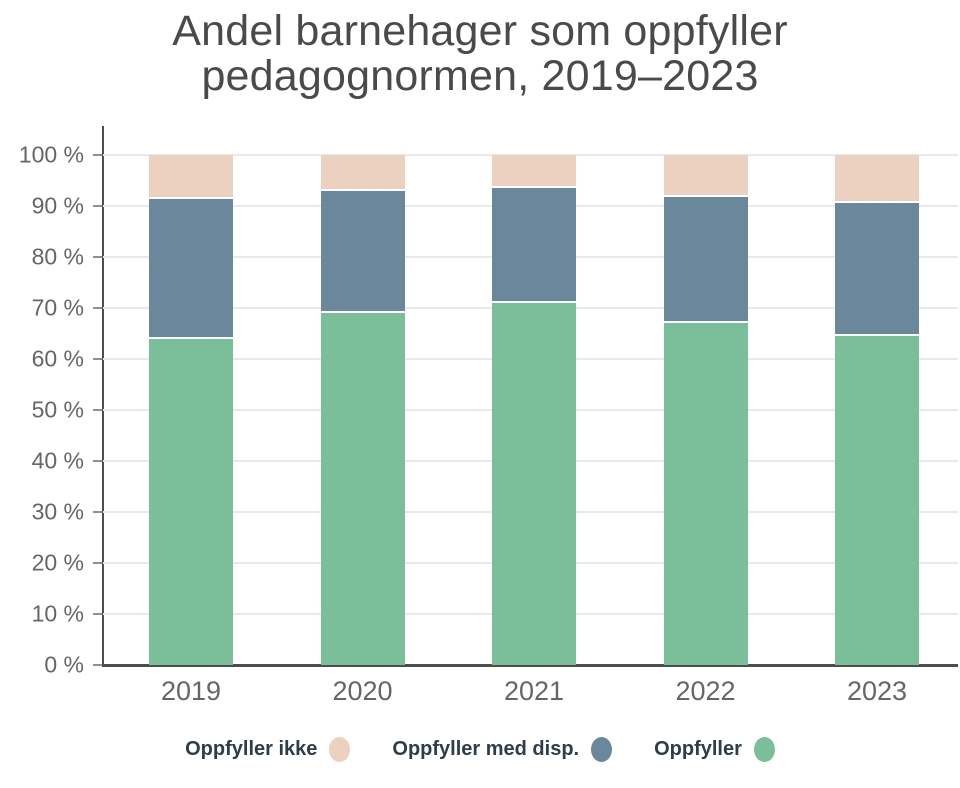 Image resolution: width=960 pixels, height=788 pixels. What do you see at coordinates (705, 260) in the screenshot?
I see `bar-2022-segment-oppfyller-med-disp` at bounding box center [705, 260].